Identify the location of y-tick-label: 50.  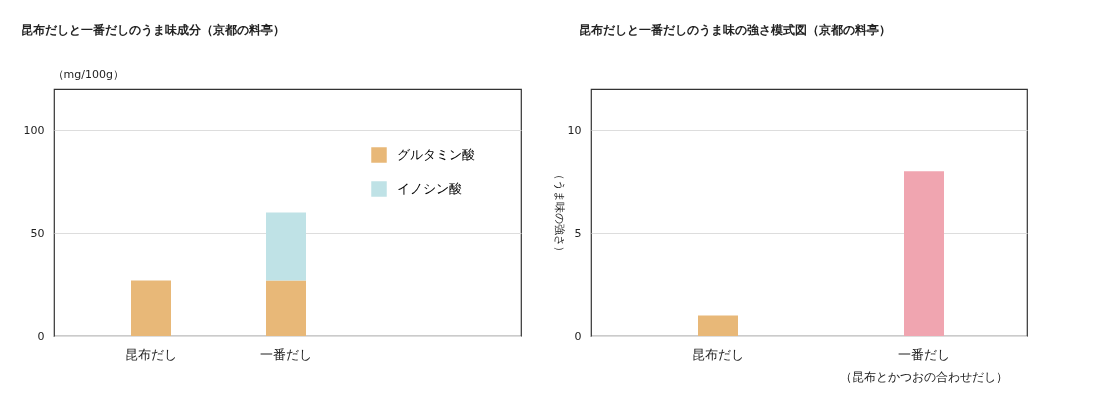
(37, 233).